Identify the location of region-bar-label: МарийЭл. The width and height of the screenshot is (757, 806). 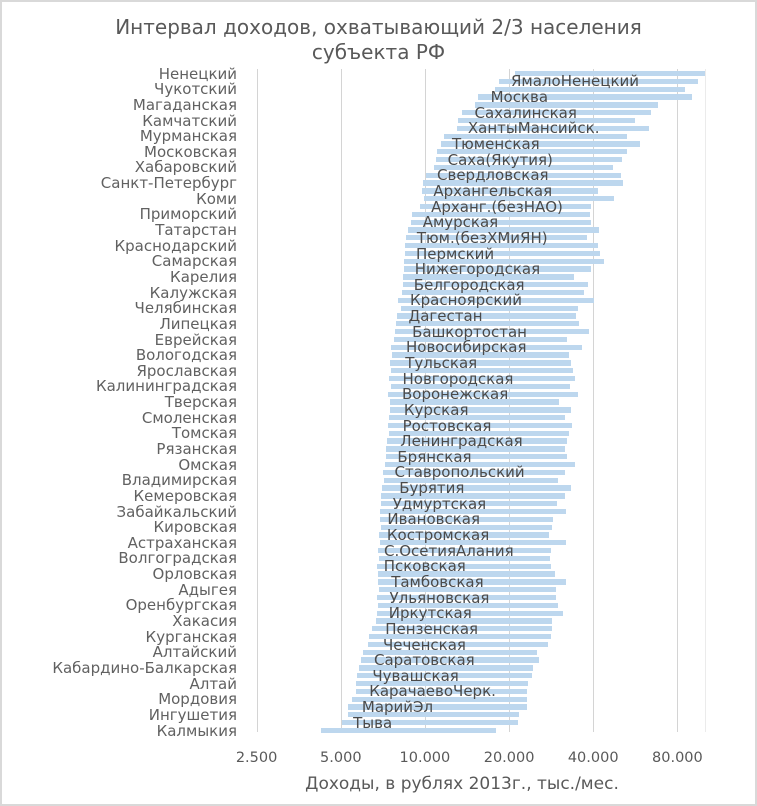
(397, 707).